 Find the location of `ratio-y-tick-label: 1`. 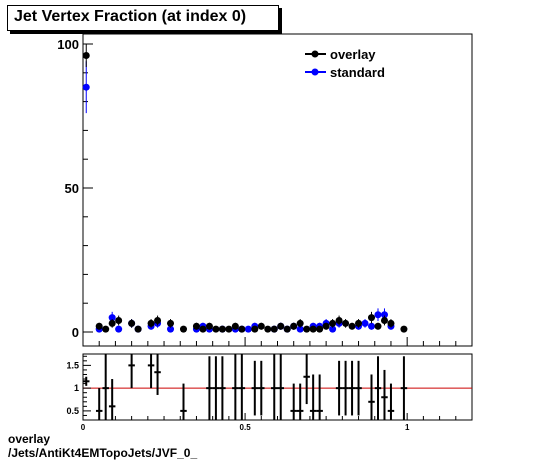

ratio-y-tick-label: 1 is located at coordinates (76, 388).